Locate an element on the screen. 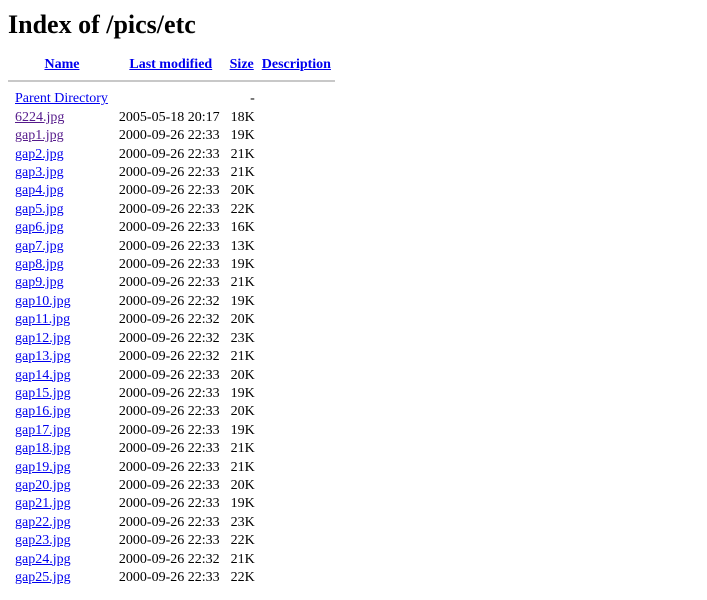 The image size is (707, 600). file-link: gap25.jpg is located at coordinates (43, 577).